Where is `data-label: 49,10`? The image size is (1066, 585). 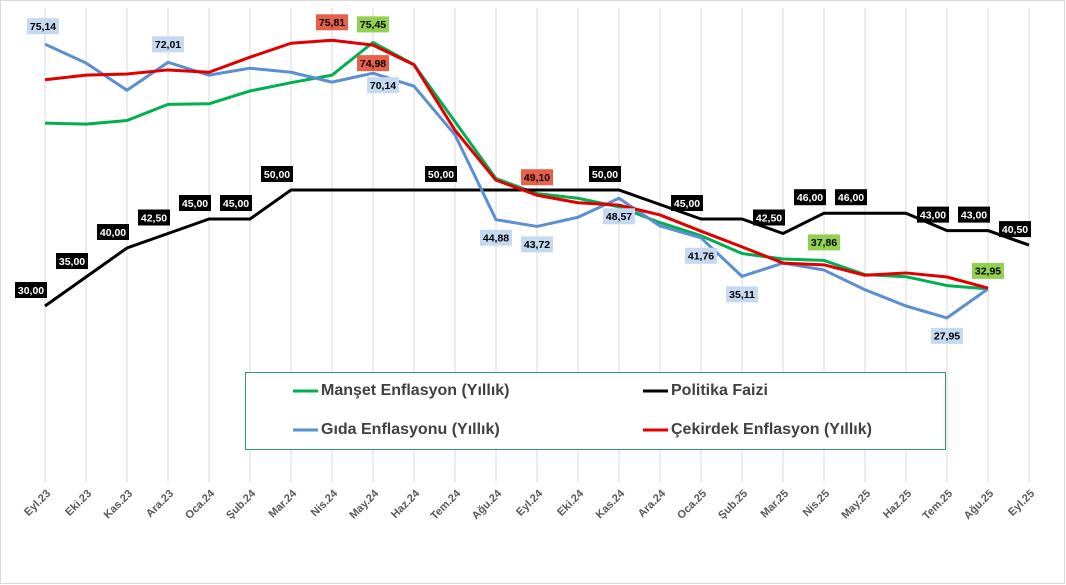 data-label: 49,10 is located at coordinates (537, 177).